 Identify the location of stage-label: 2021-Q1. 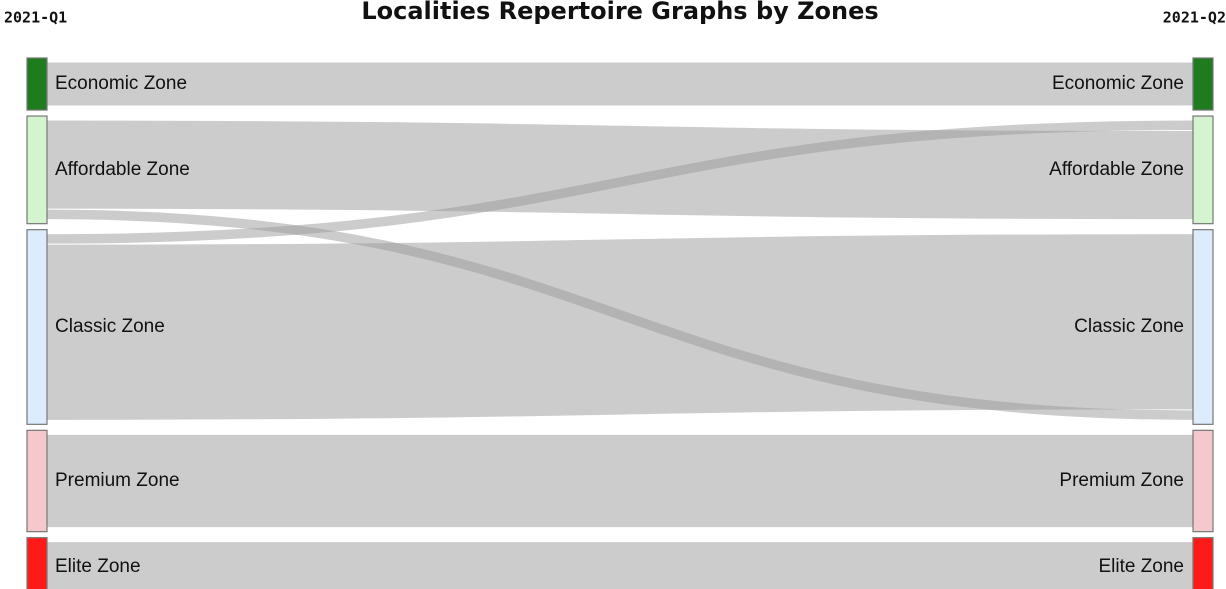
(35, 18).